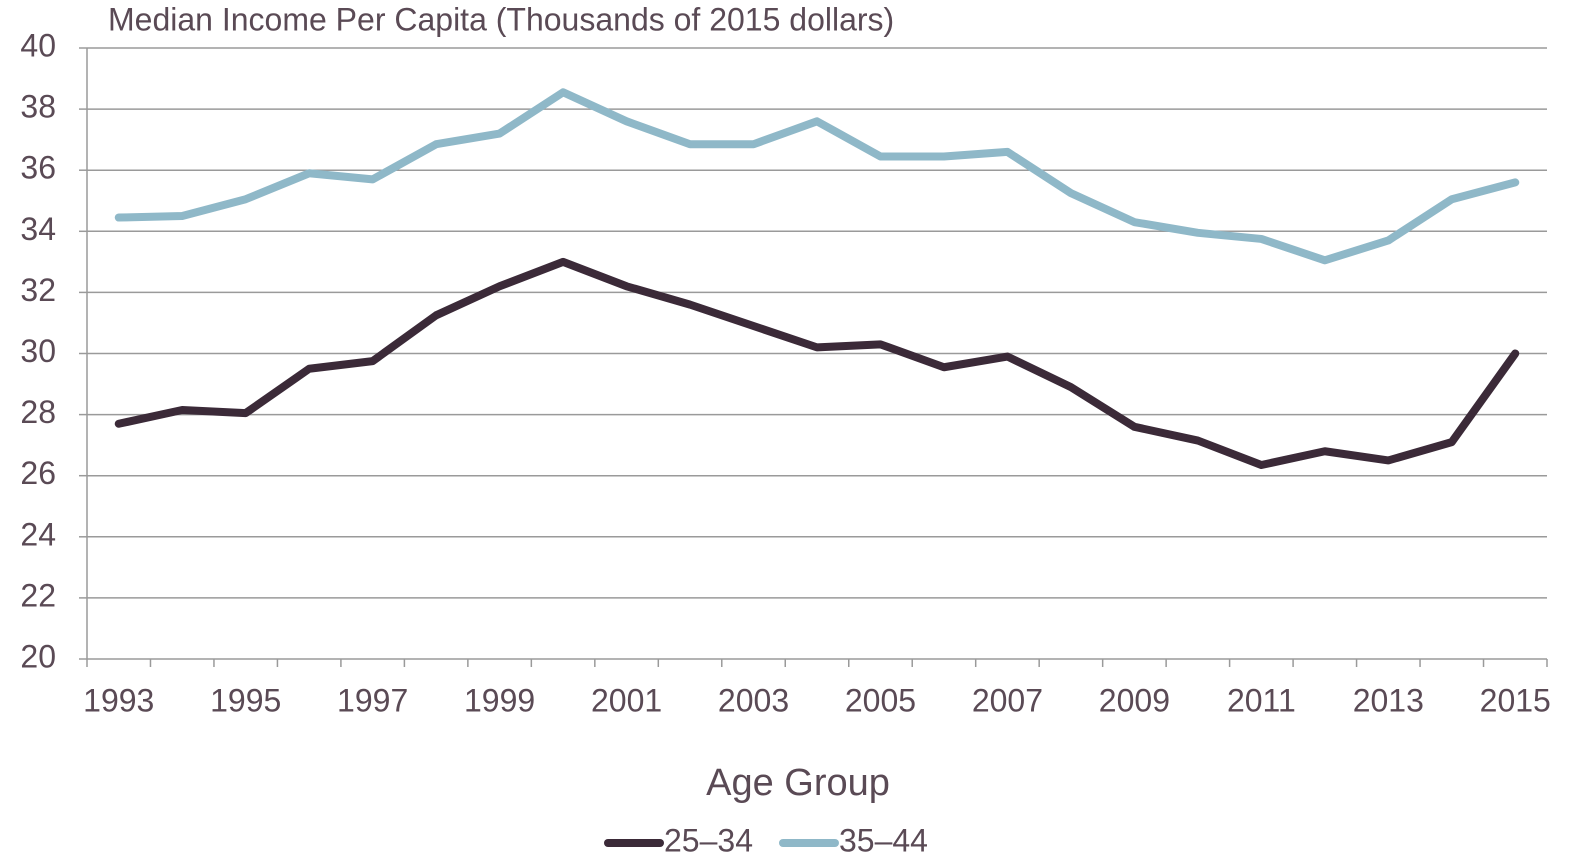 Image resolution: width=1576 pixels, height=863 pixels. I want to click on y-tick-label: 36, so click(38, 168).